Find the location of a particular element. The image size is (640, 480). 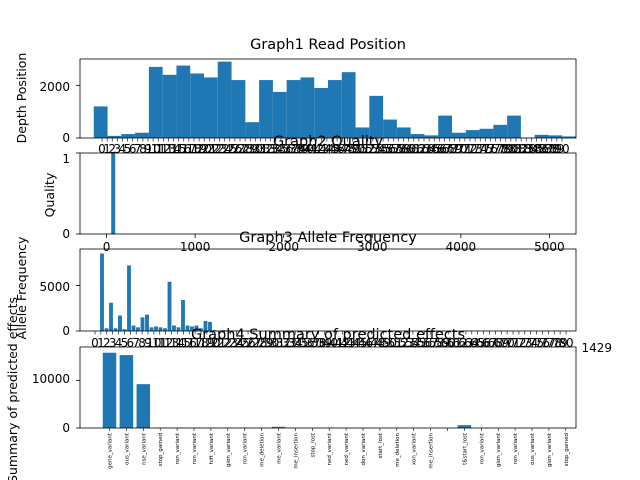

axes-frame-quality is located at coordinates (328, 193).